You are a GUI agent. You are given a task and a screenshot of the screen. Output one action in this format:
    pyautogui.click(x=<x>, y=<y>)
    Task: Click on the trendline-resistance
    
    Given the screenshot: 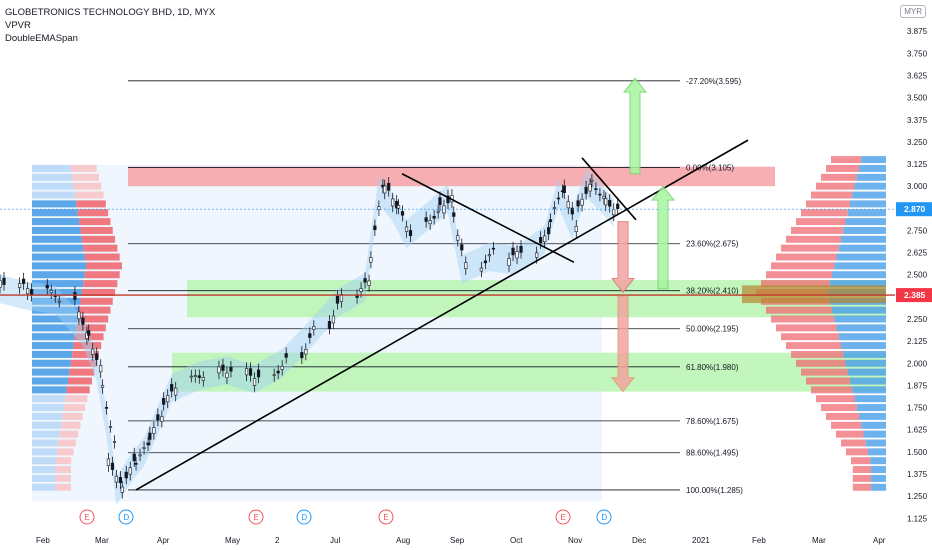 What is the action you would take?
    pyautogui.click(x=488, y=218)
    